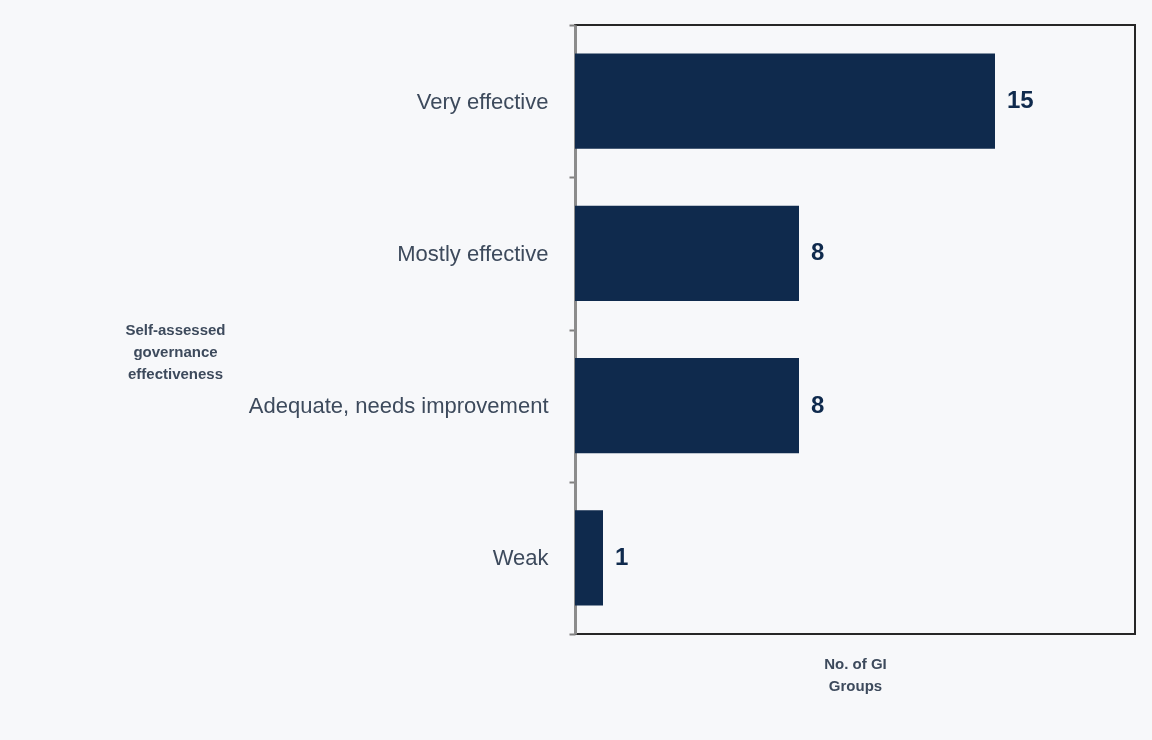  I want to click on y-tick-label: Adequate, needs improvement, so click(398, 406).